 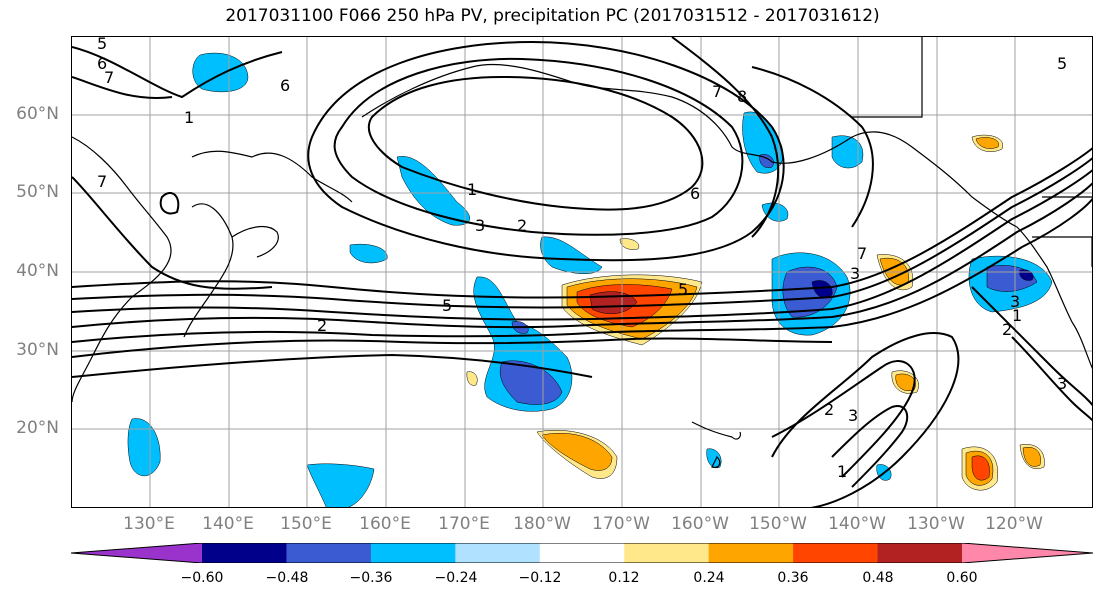 I want to click on lon-label-160w: 160°W, so click(x=700, y=524).